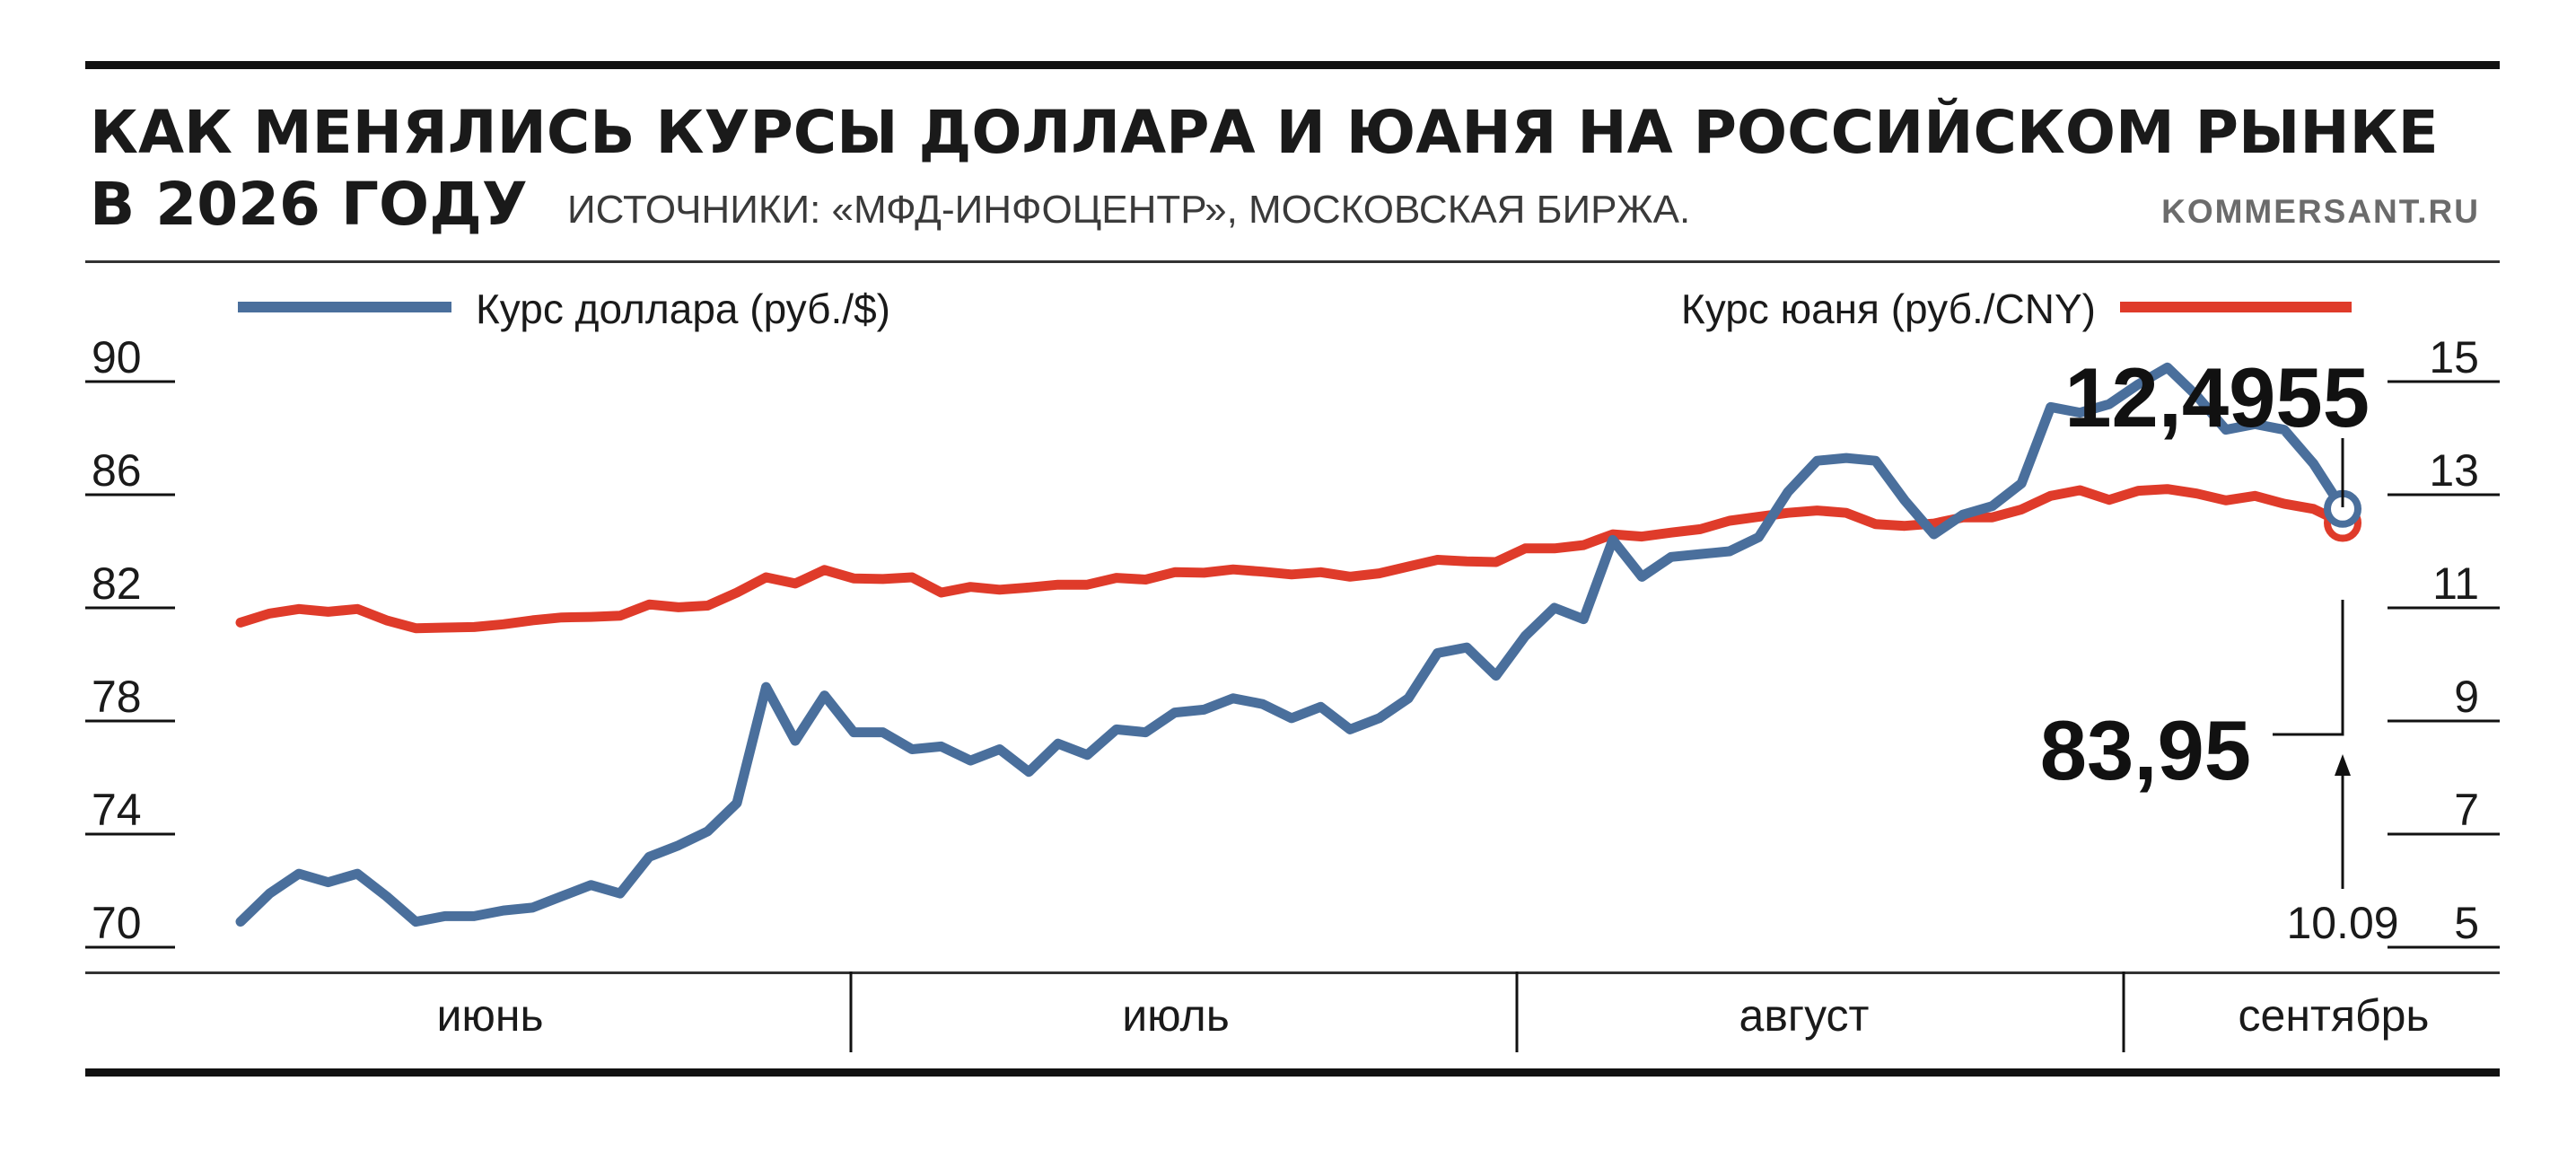  Describe the element at coordinates (1292, 65) in the screenshot. I see `top-rule` at that location.